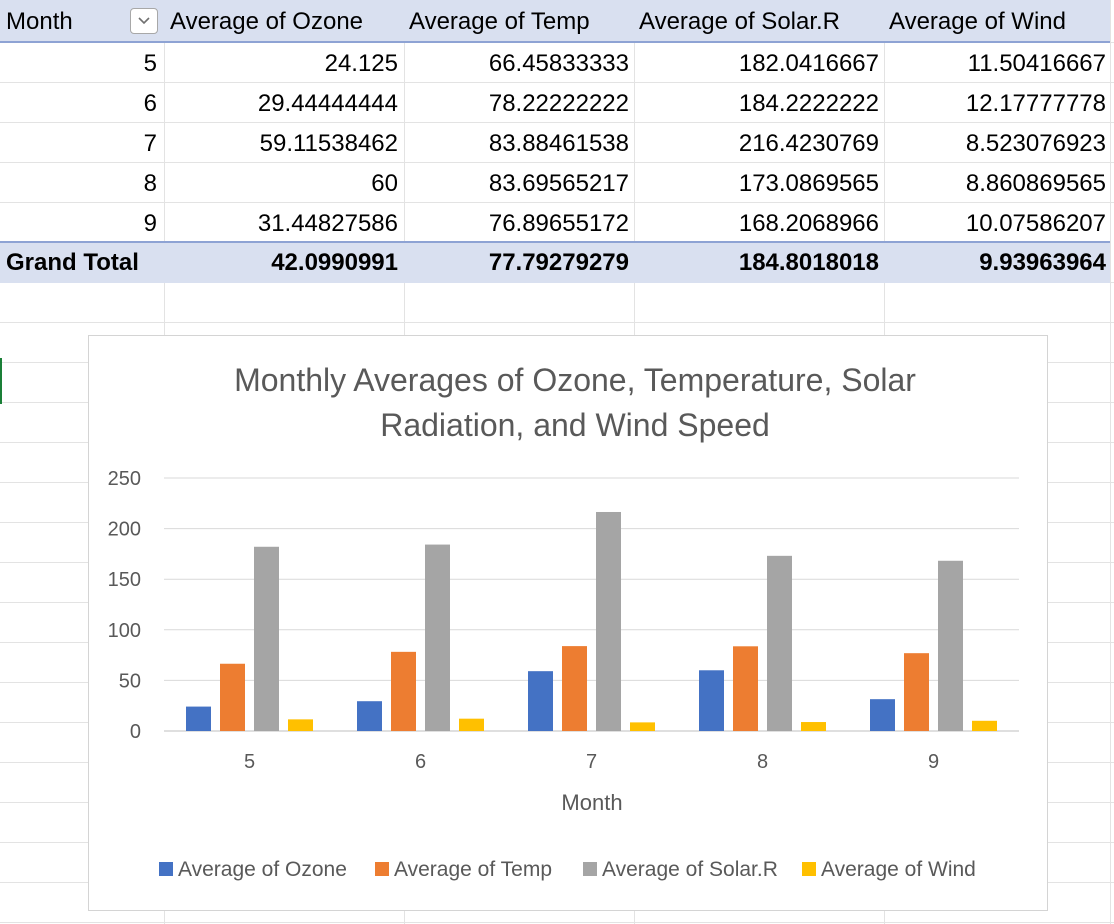 This screenshot has width=1114, height=924. Describe the element at coordinates (361, 63) in the screenshot. I see `ozone-cell: 24.125` at that location.